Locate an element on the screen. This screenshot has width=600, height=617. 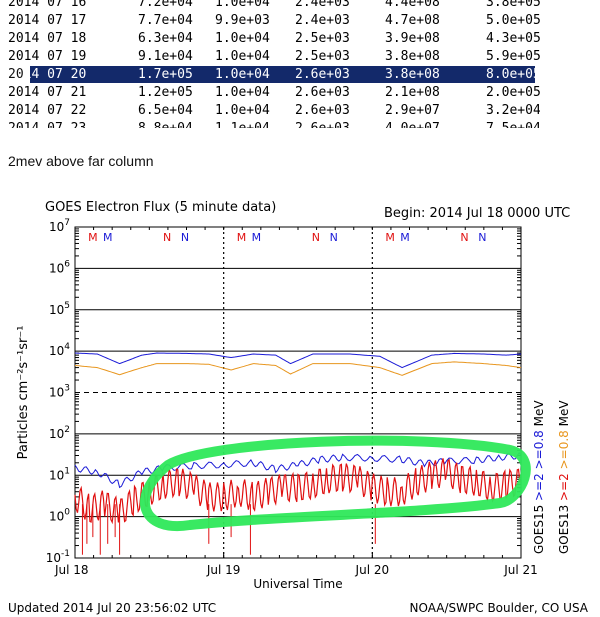
y-tick-label: 10⁷ is located at coordinates (59, 226).